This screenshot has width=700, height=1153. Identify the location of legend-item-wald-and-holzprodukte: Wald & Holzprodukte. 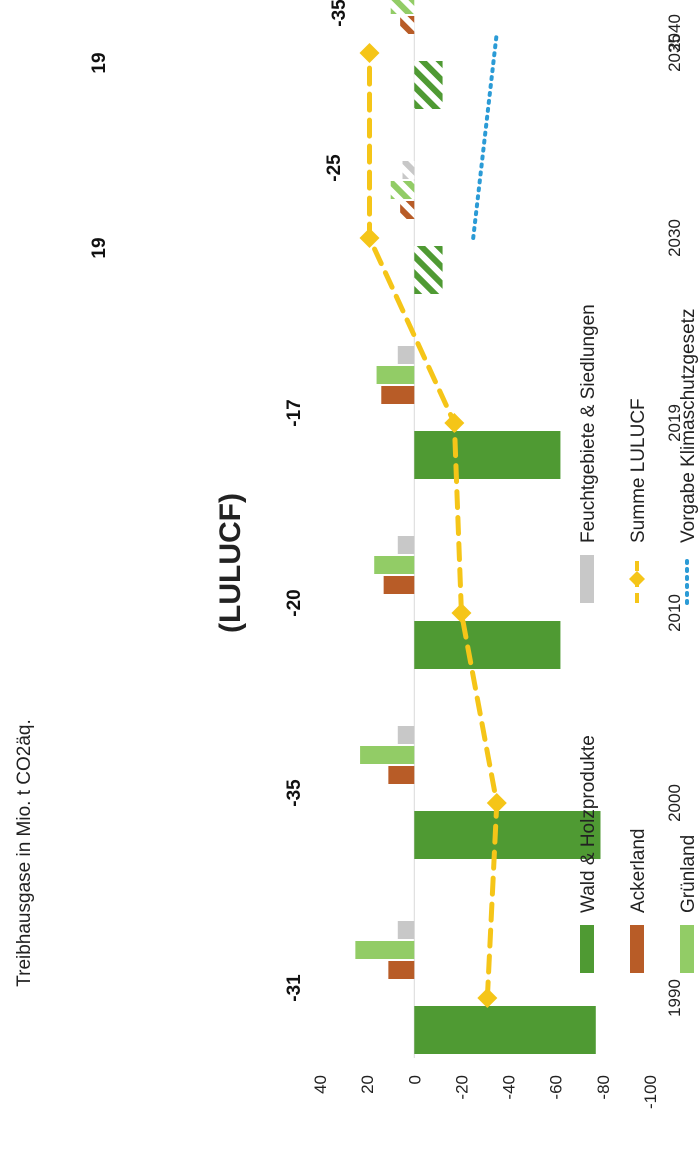
(588, 854).